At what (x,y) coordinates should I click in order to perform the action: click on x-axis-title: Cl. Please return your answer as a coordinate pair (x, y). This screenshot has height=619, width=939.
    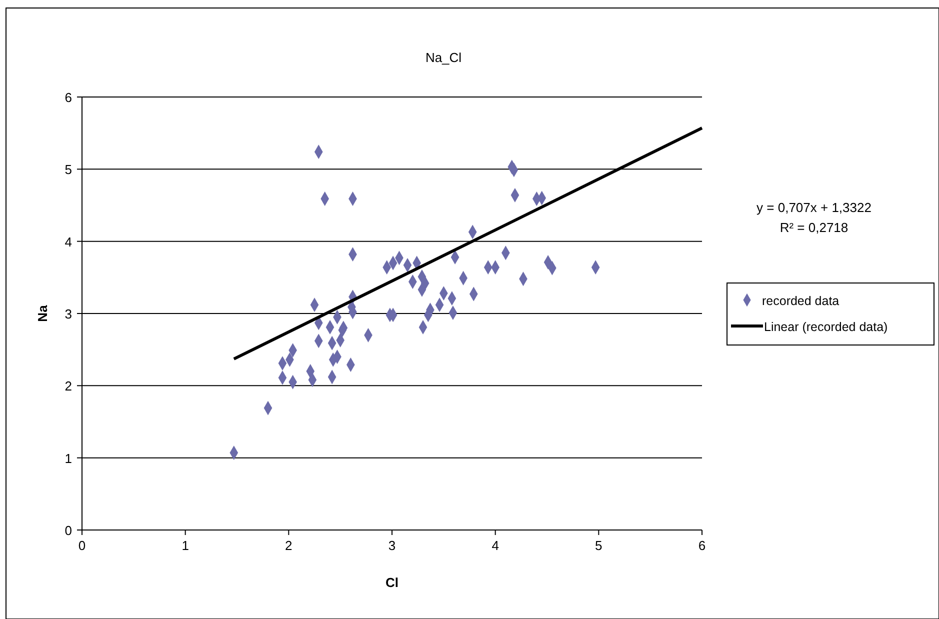
    Looking at the image, I should click on (392, 582).